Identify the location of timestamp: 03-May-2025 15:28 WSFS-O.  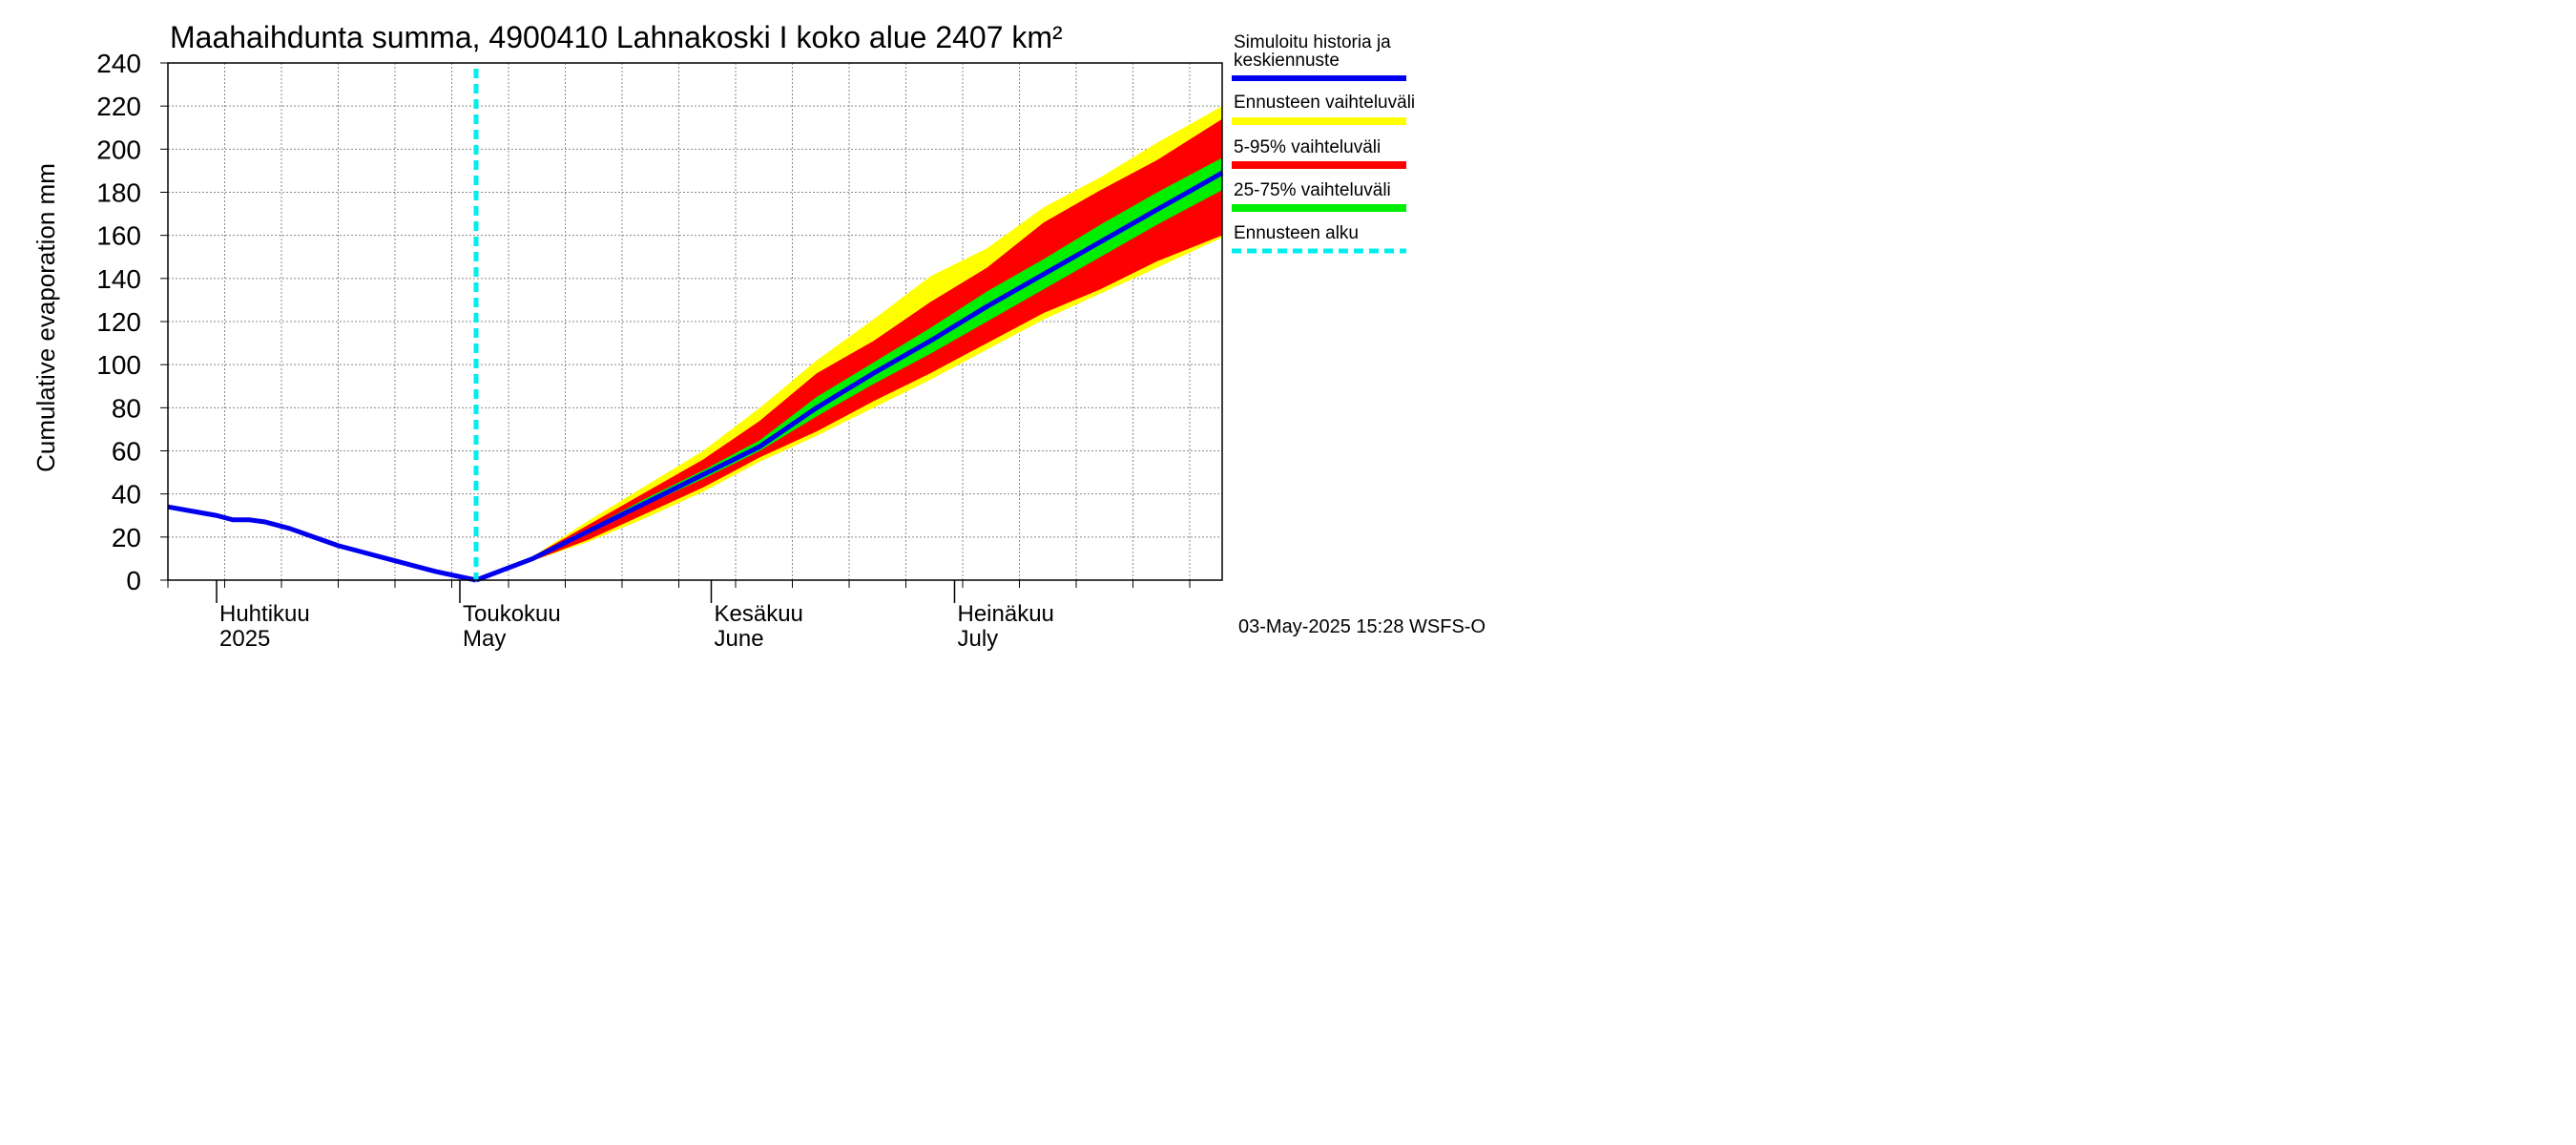
(1361, 626).